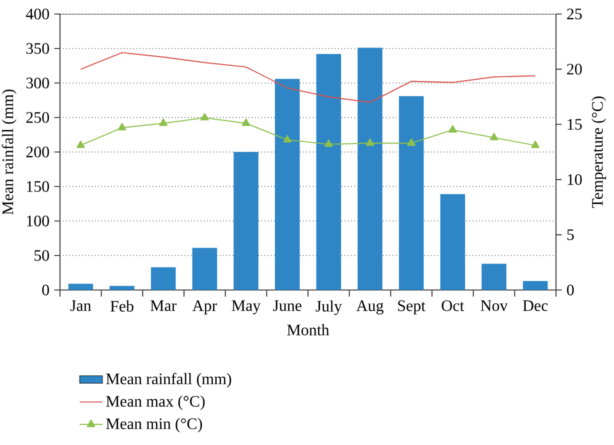 The height and width of the screenshot is (445, 614). What do you see at coordinates (37, 117) in the screenshot?
I see `y-tick-label: 250` at bounding box center [37, 117].